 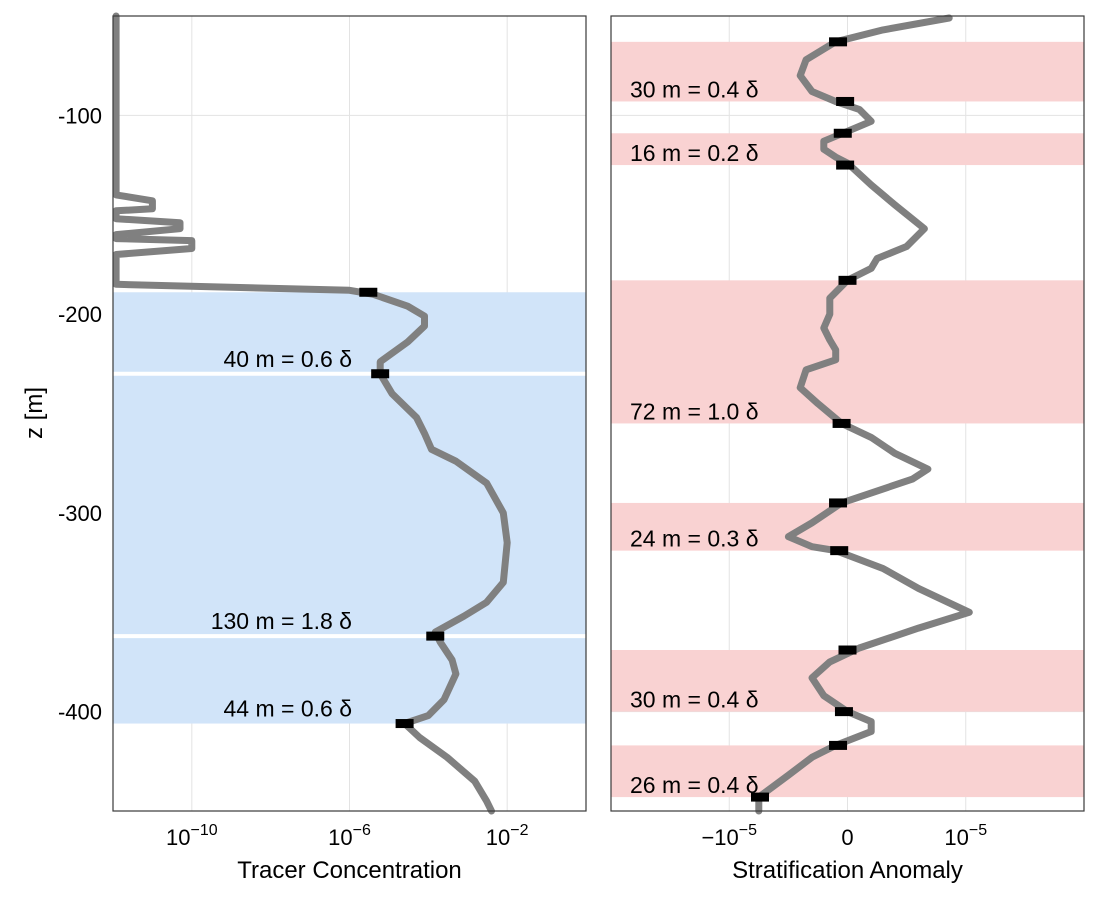 I want to click on tracer-y-tick-label: -100, so click(x=80, y=115).